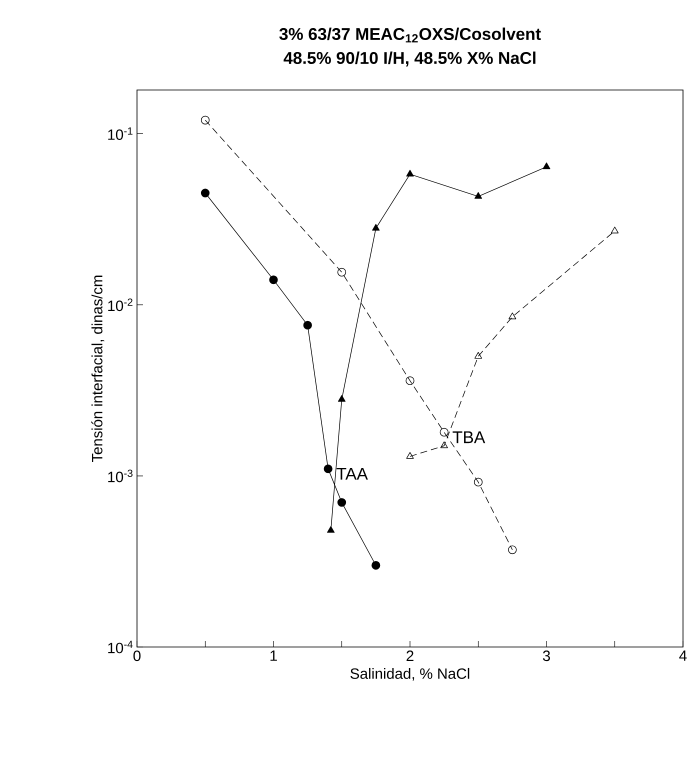  What do you see at coordinates (97, 369) in the screenshot?
I see `y-axis-title: Tensión interfacial, dinas/cm` at bounding box center [97, 369].